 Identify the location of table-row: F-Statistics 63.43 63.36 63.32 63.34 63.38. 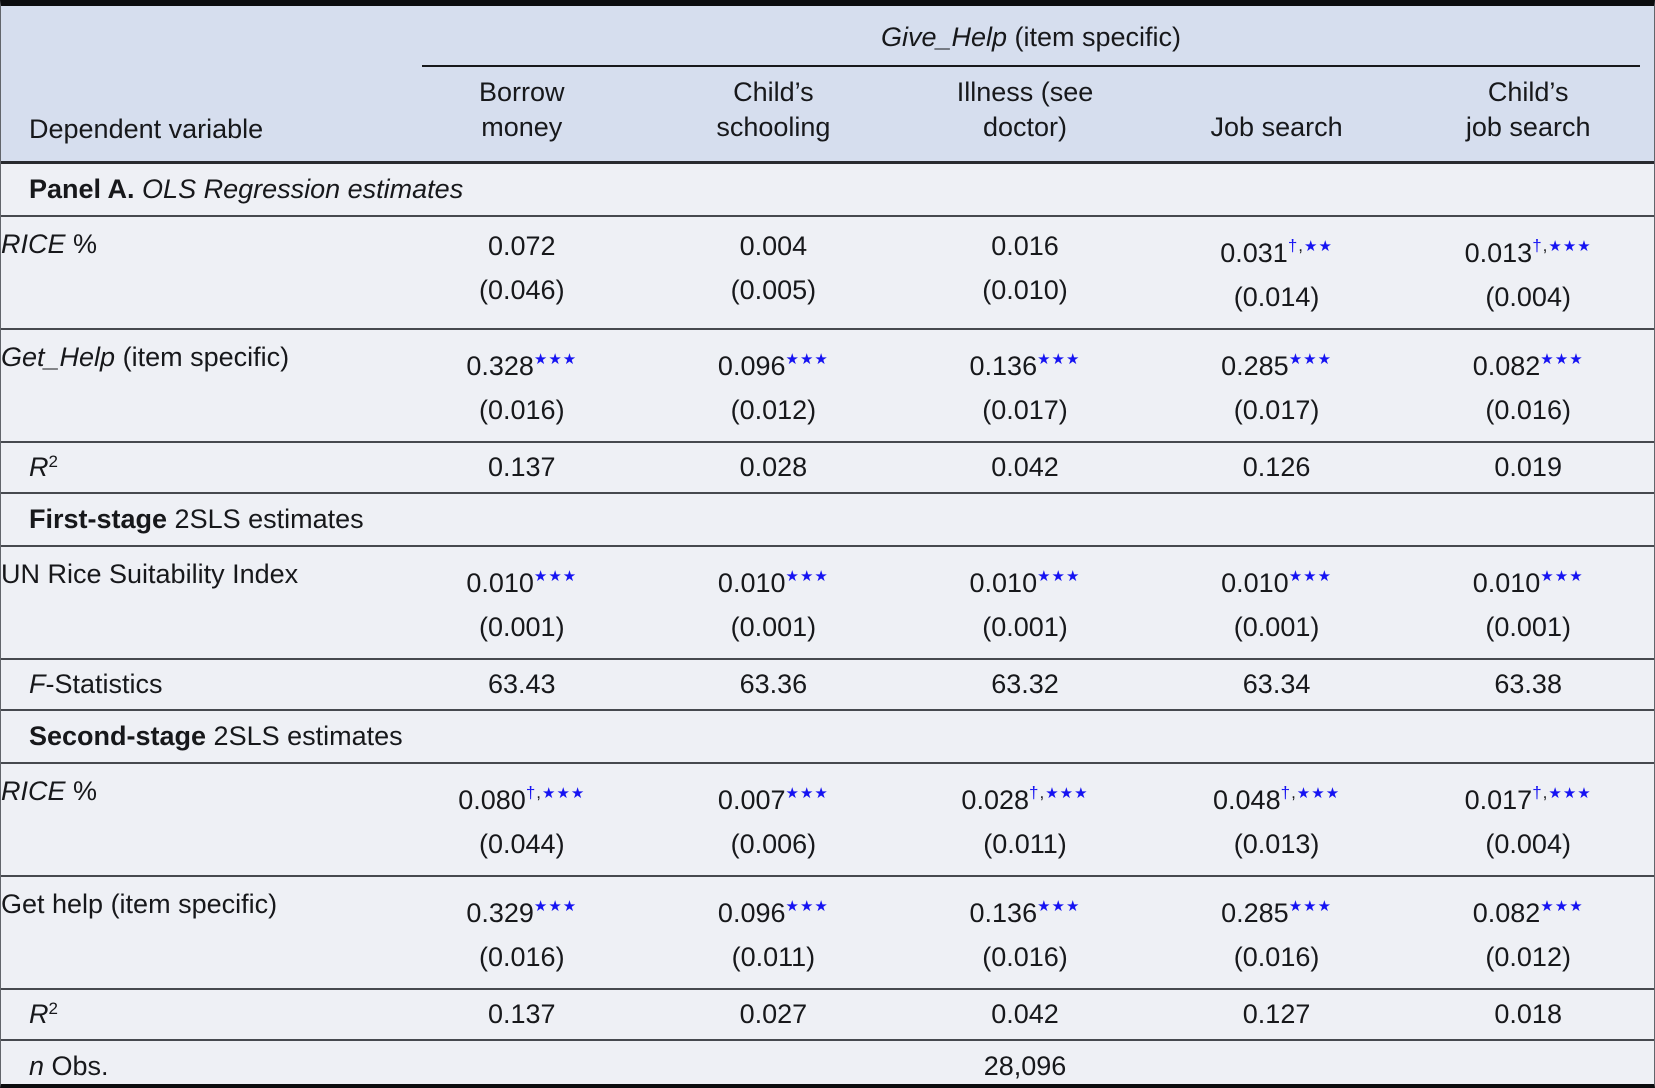
(827, 684).